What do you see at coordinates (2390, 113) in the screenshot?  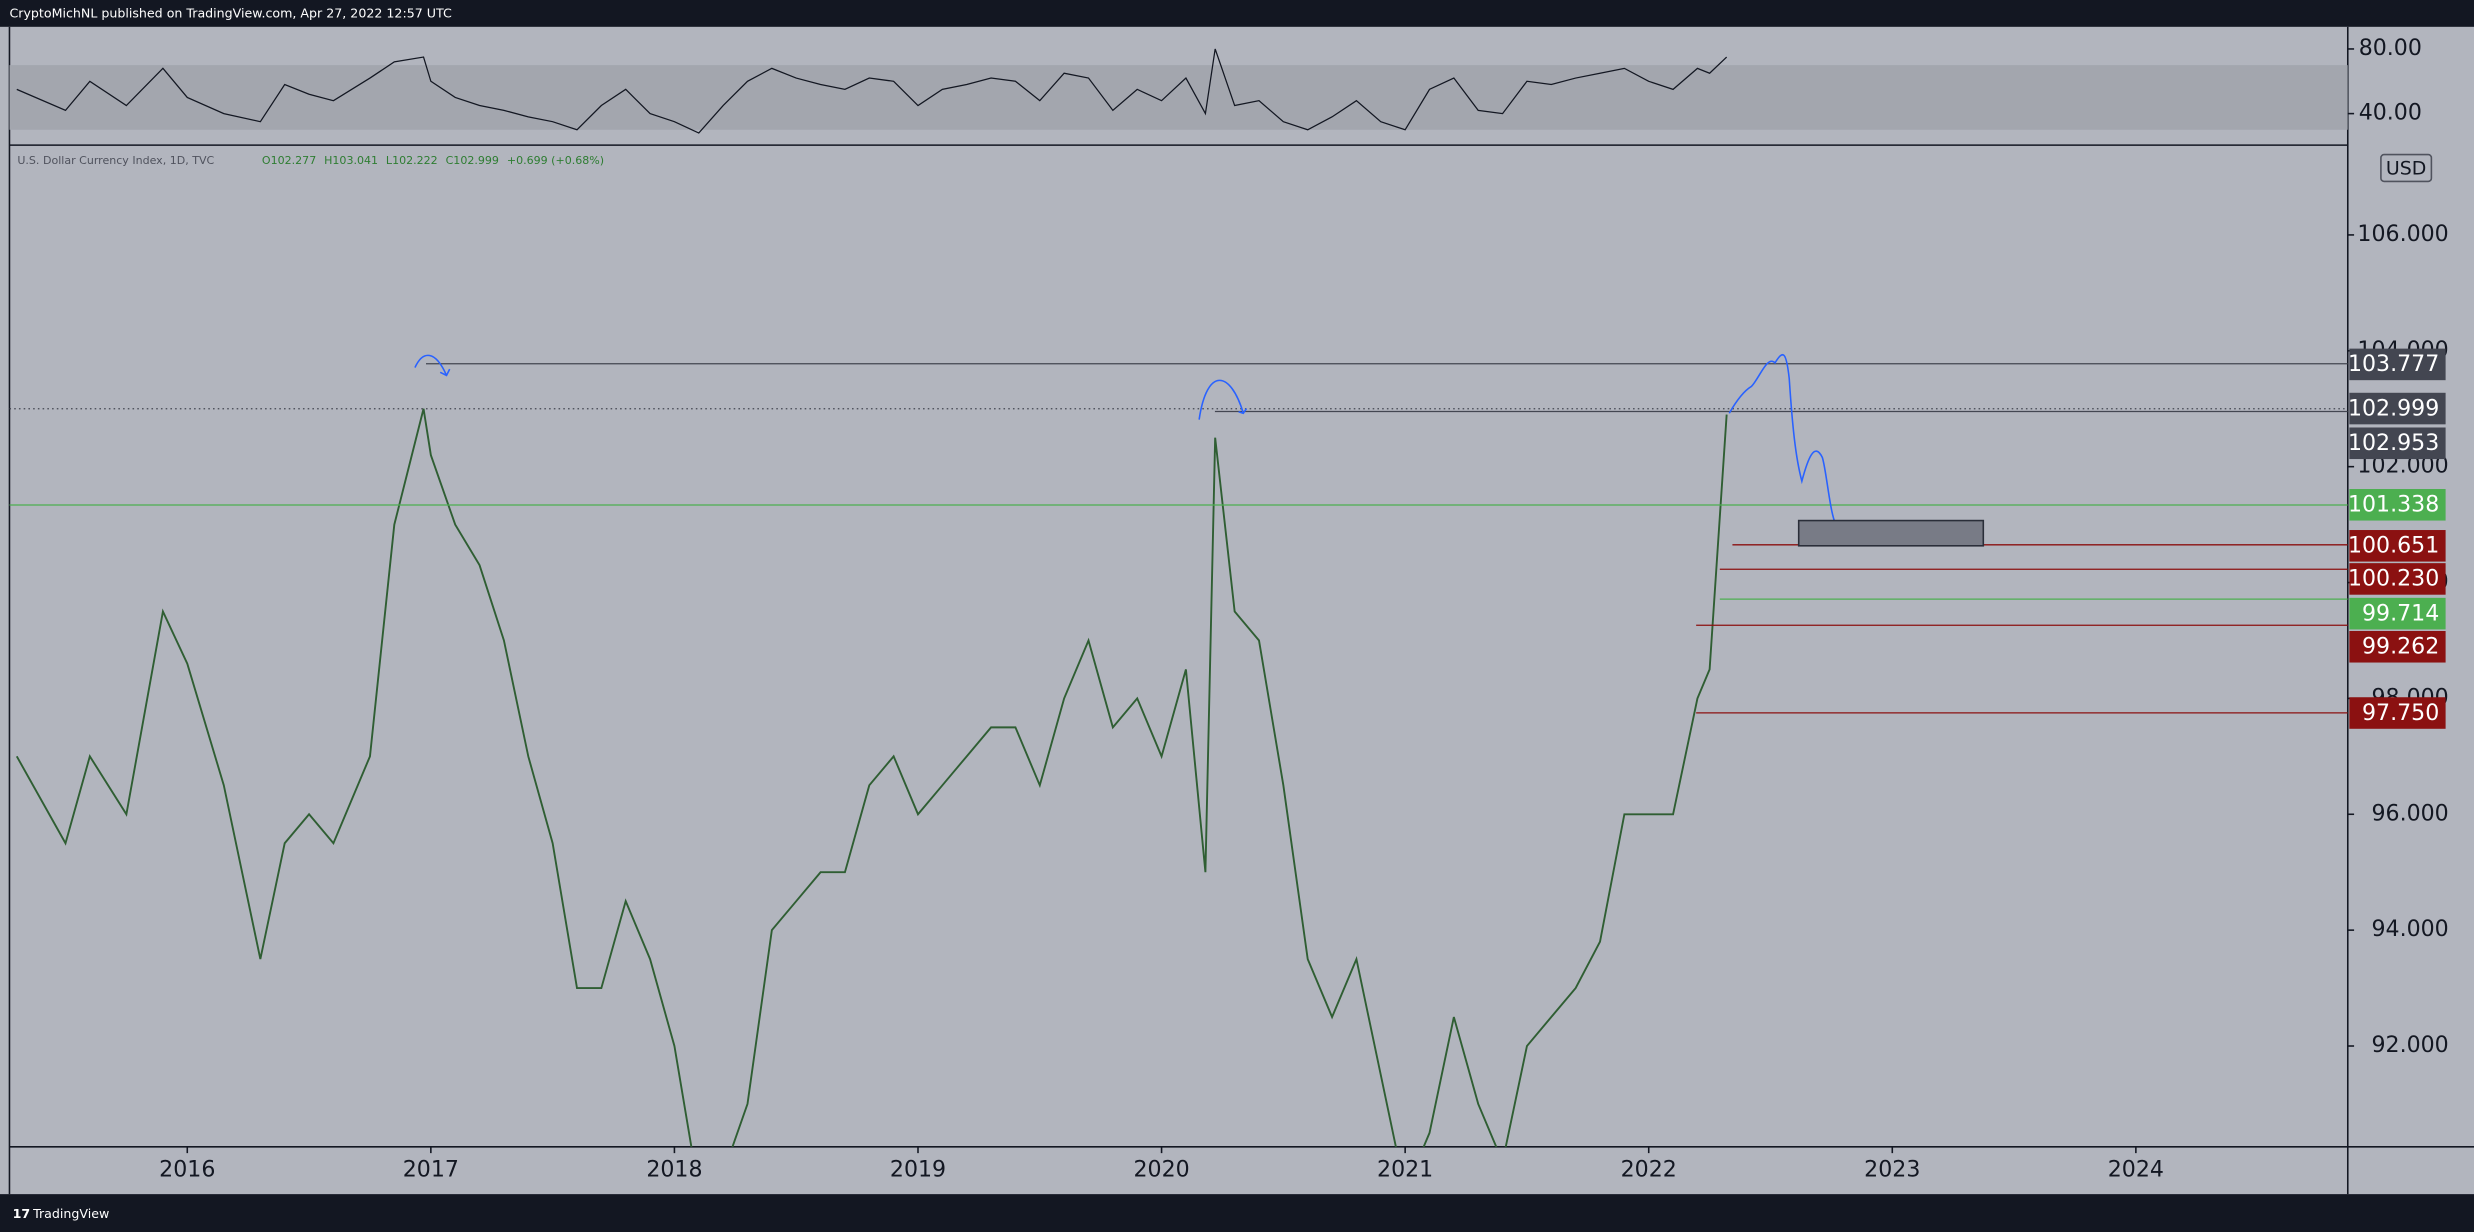 I see `y-tick-label: 40.00` at bounding box center [2390, 113].